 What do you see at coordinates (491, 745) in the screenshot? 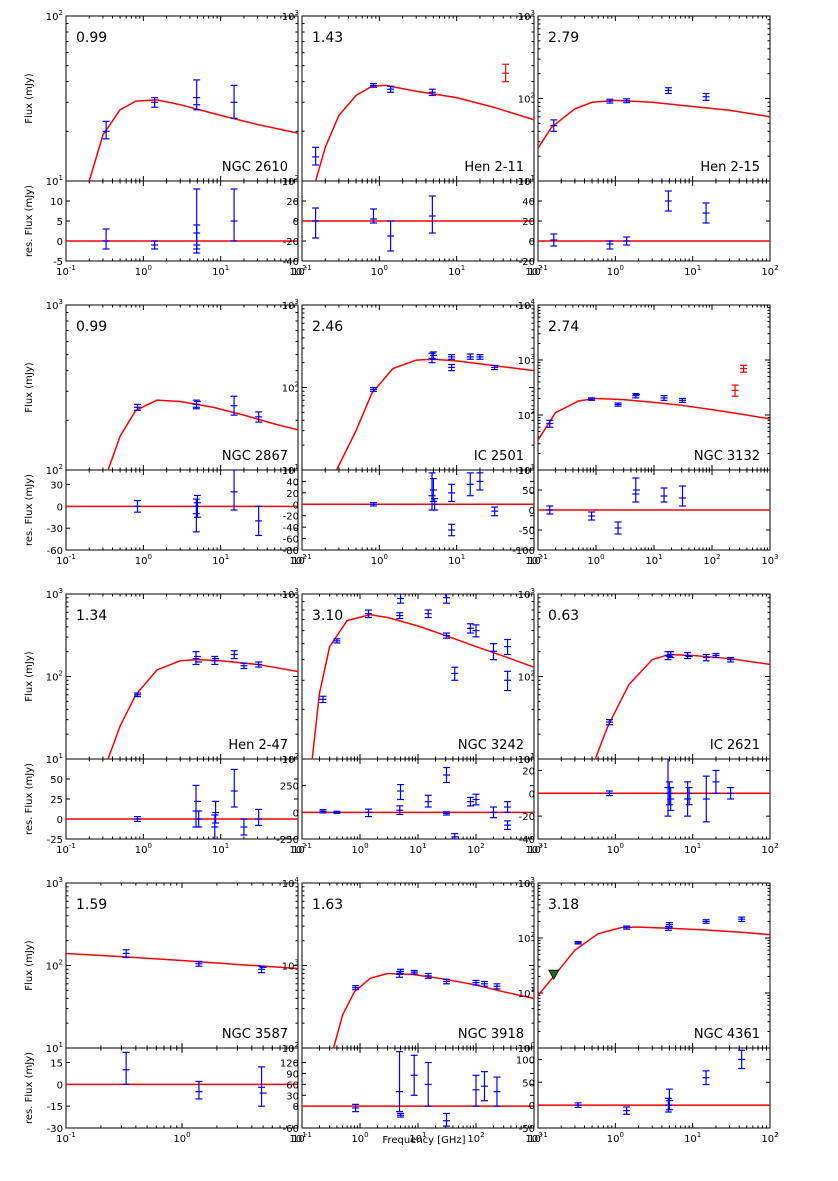
I see `panel-title: NGC 3242` at bounding box center [491, 745].